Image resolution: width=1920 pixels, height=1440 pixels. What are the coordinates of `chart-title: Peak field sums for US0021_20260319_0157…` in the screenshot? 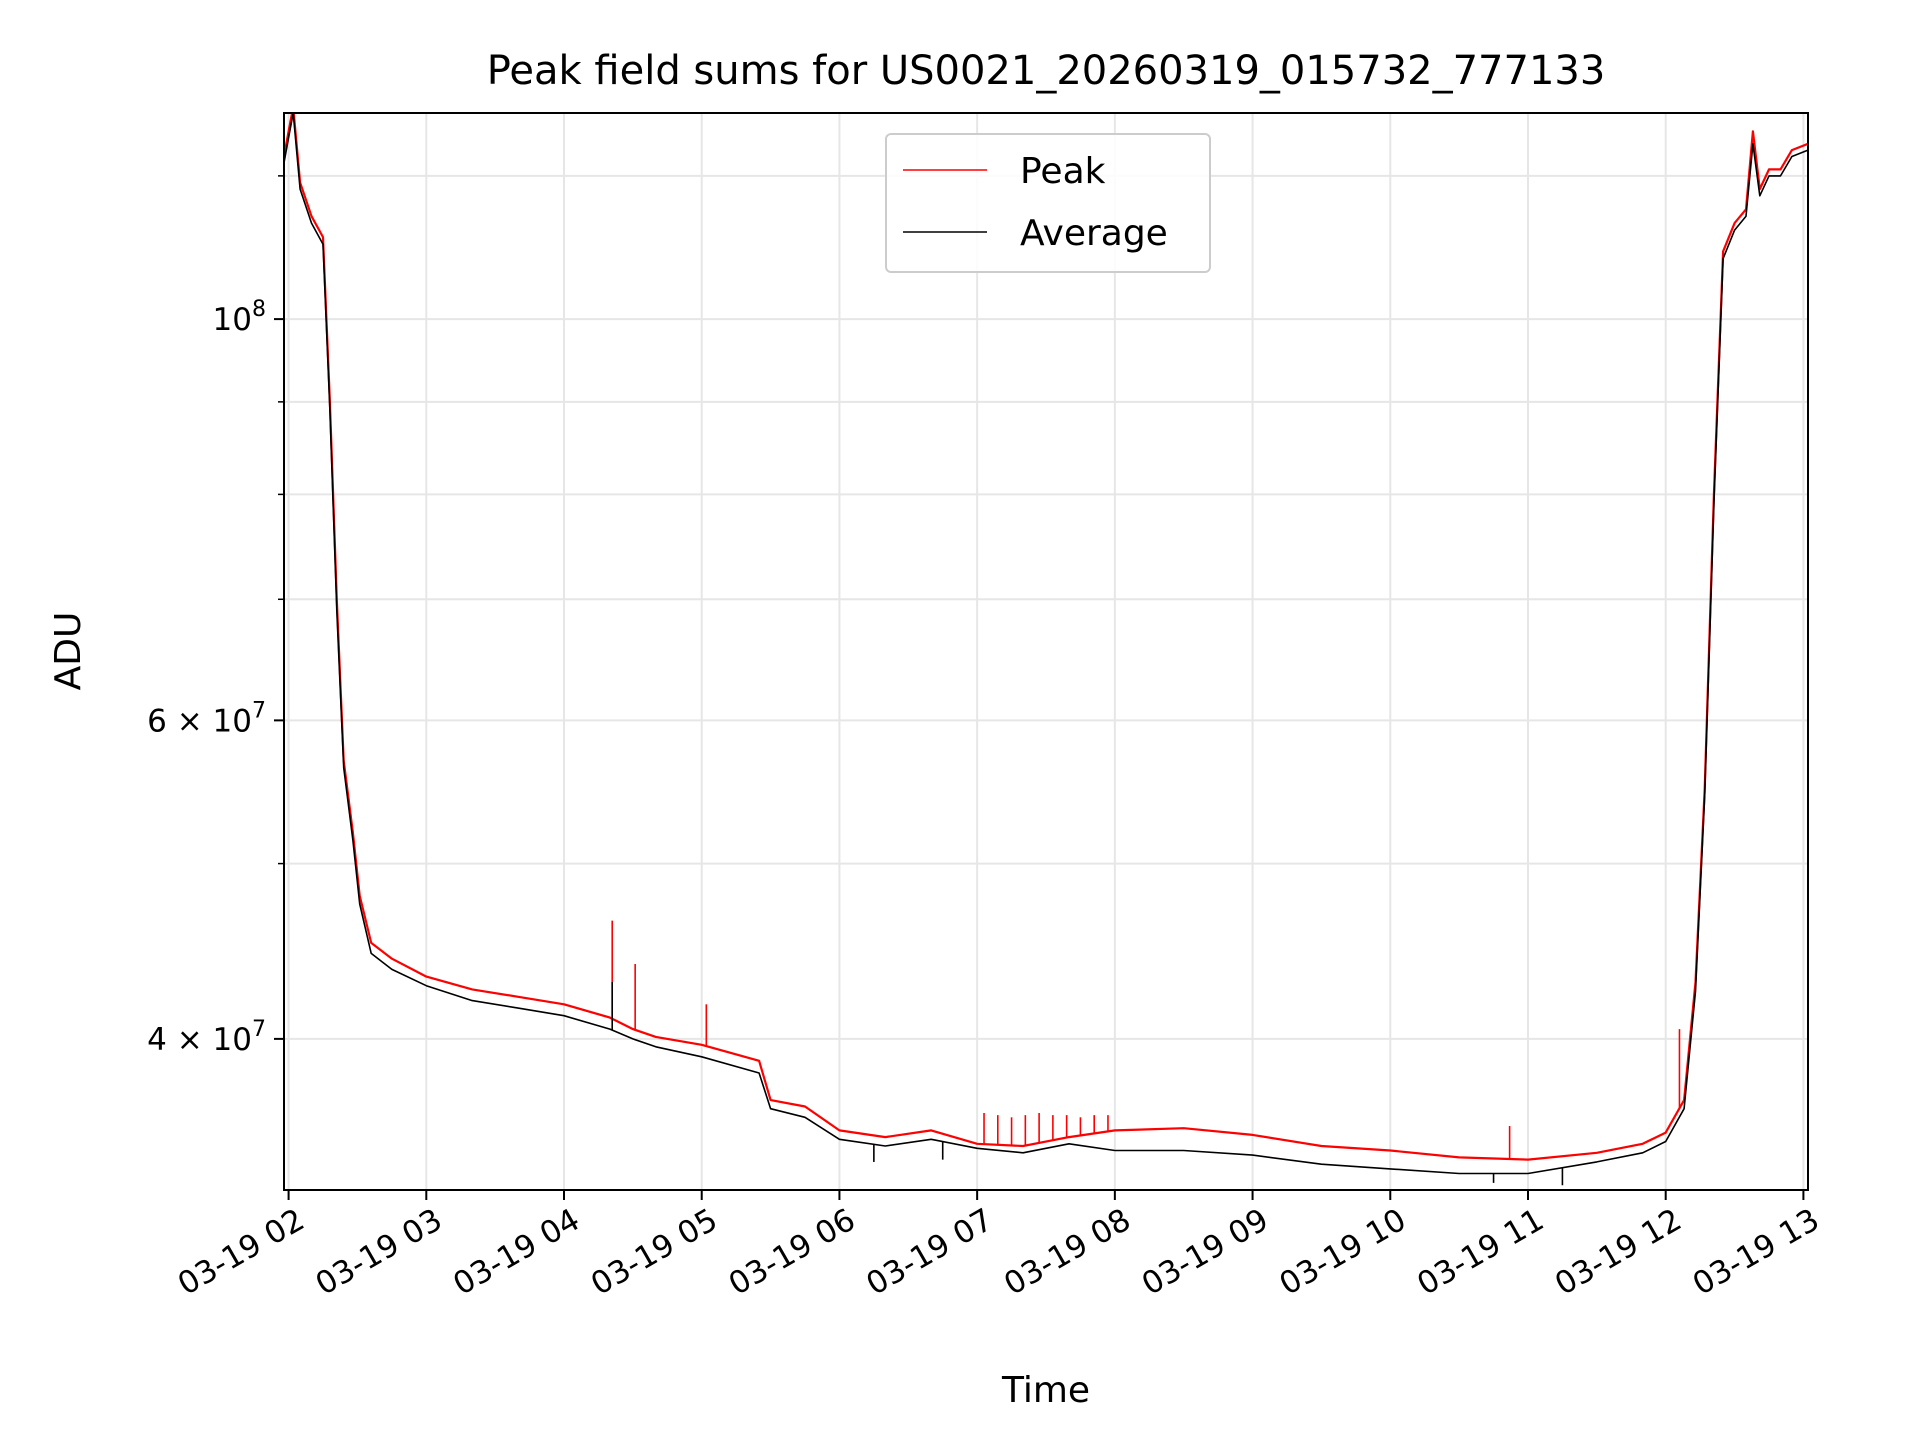 It's located at (1046, 71).